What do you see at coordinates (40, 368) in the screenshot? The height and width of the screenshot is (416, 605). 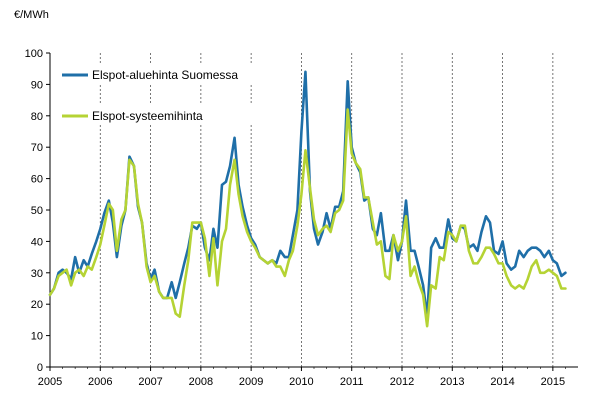 I see `y-tick-label-0: 0` at bounding box center [40, 368].